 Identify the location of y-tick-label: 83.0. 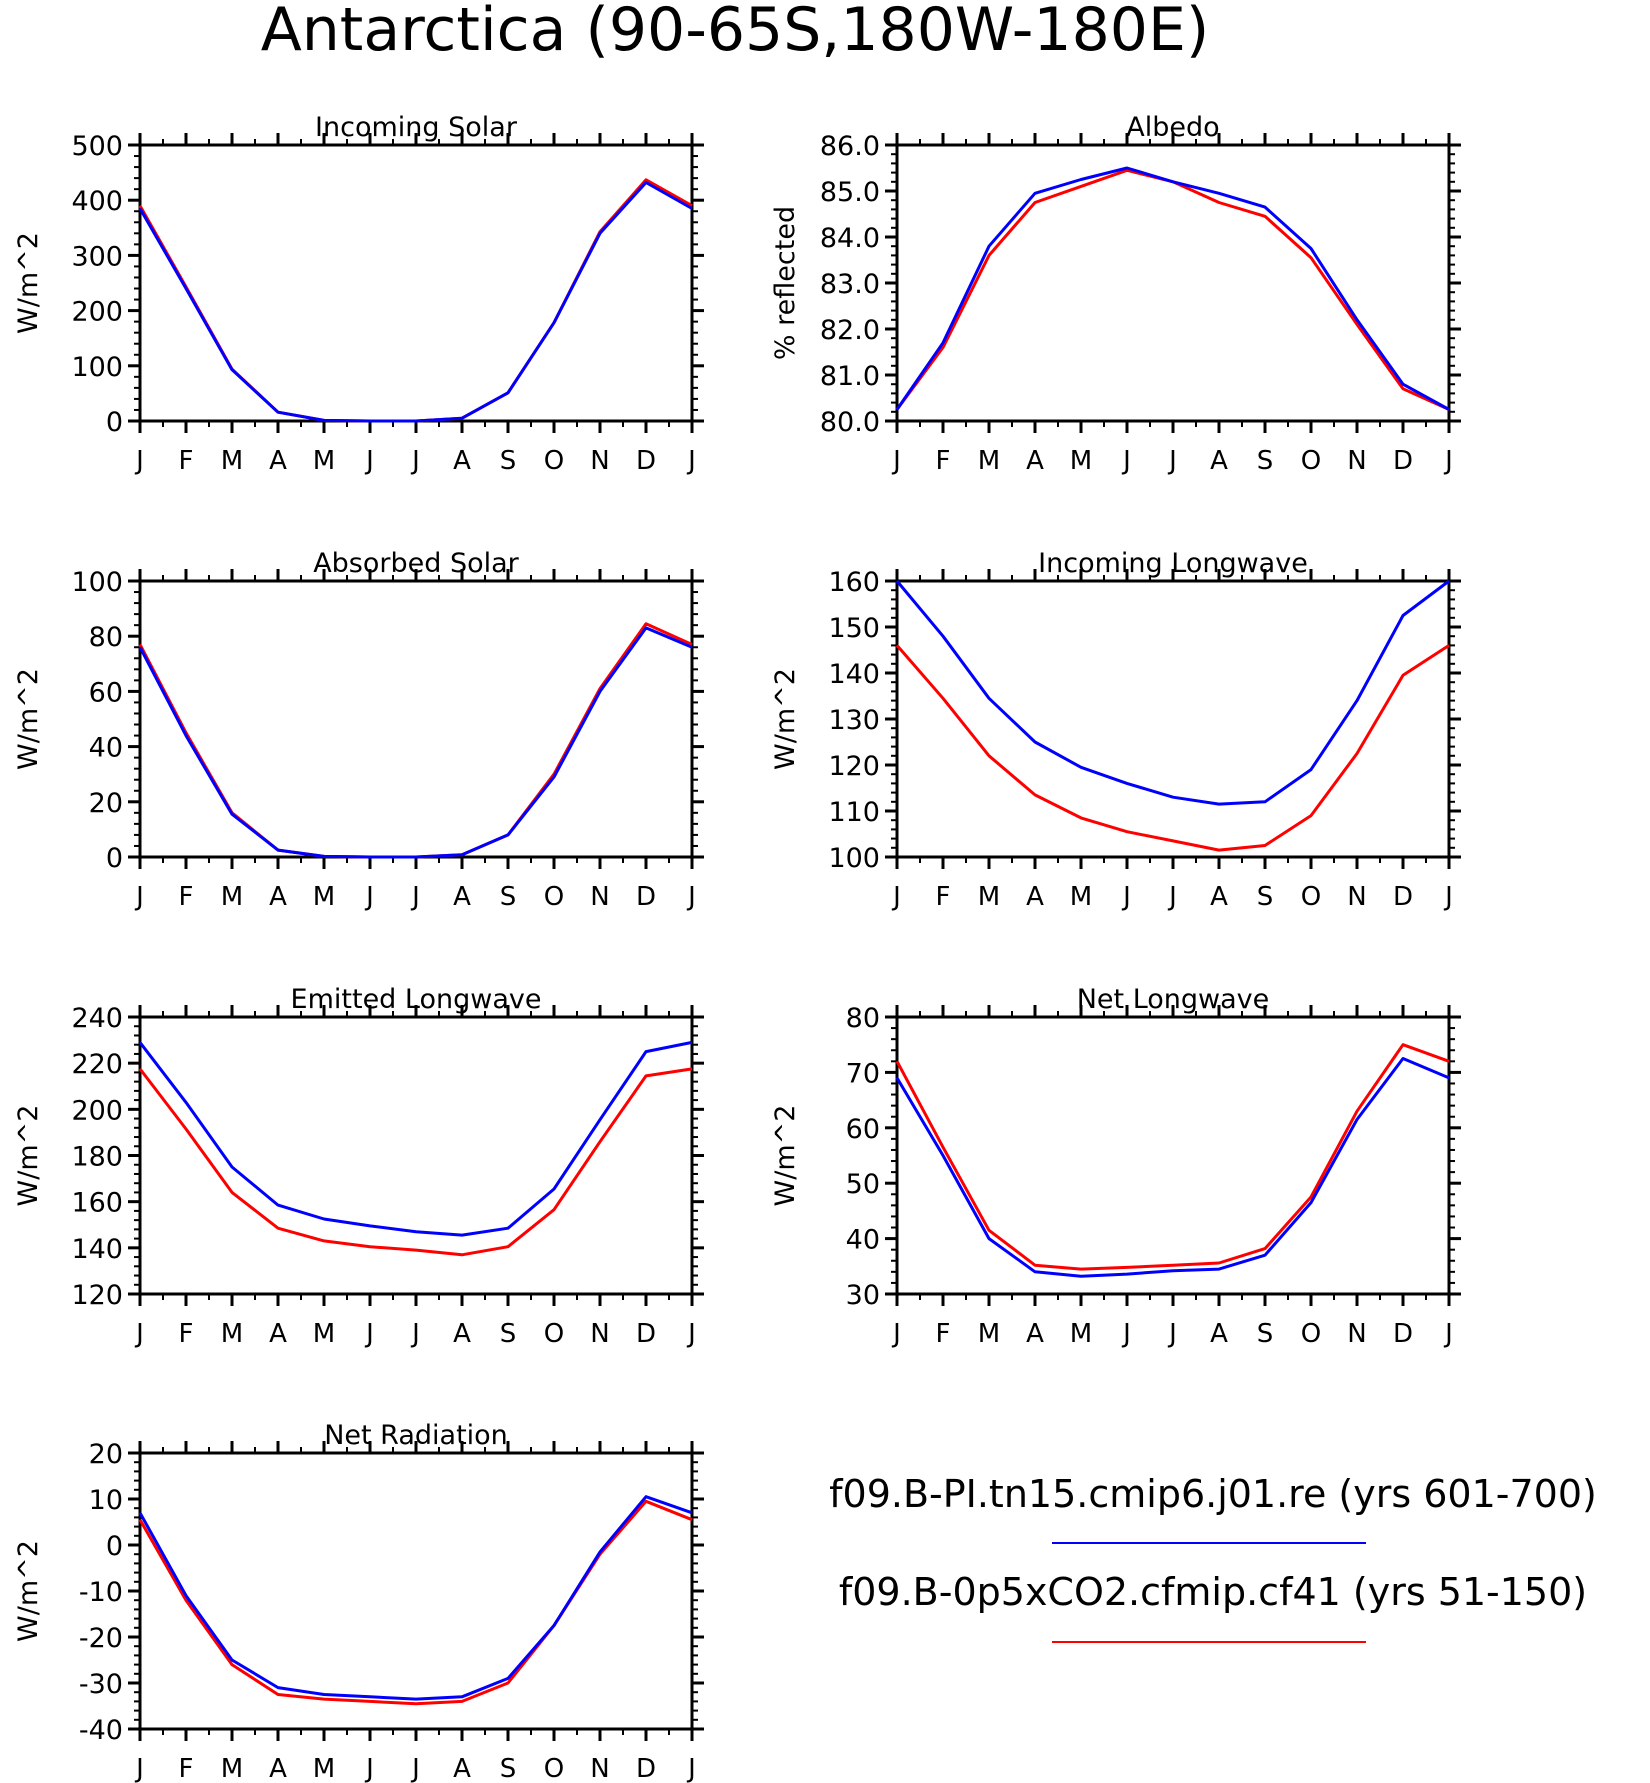
(850, 284).